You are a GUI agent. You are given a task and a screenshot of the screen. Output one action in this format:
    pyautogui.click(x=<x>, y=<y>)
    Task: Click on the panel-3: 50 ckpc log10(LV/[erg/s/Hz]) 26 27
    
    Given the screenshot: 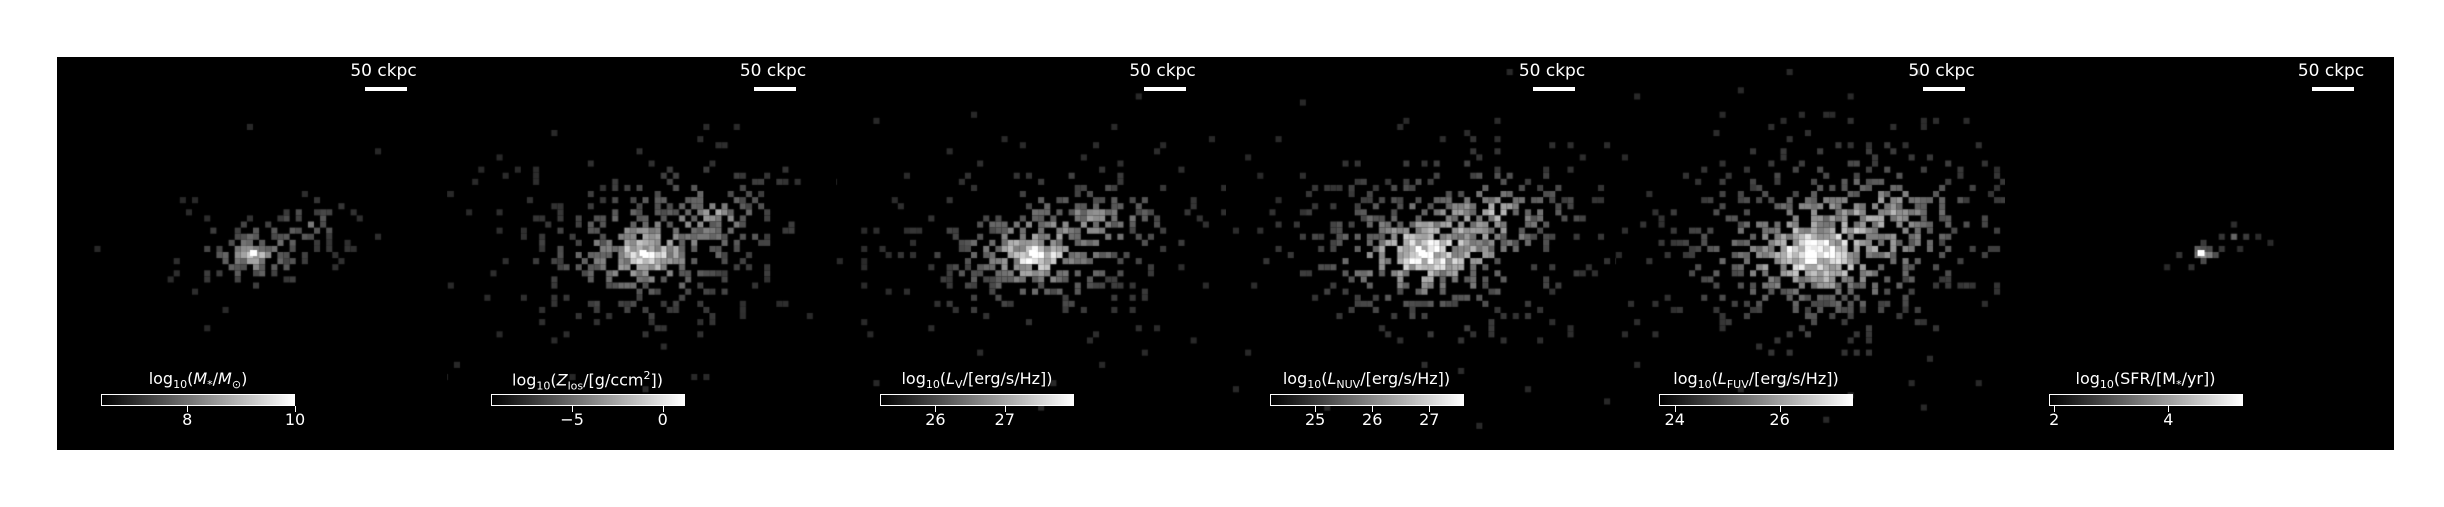 What is the action you would take?
    pyautogui.click(x=1031, y=253)
    